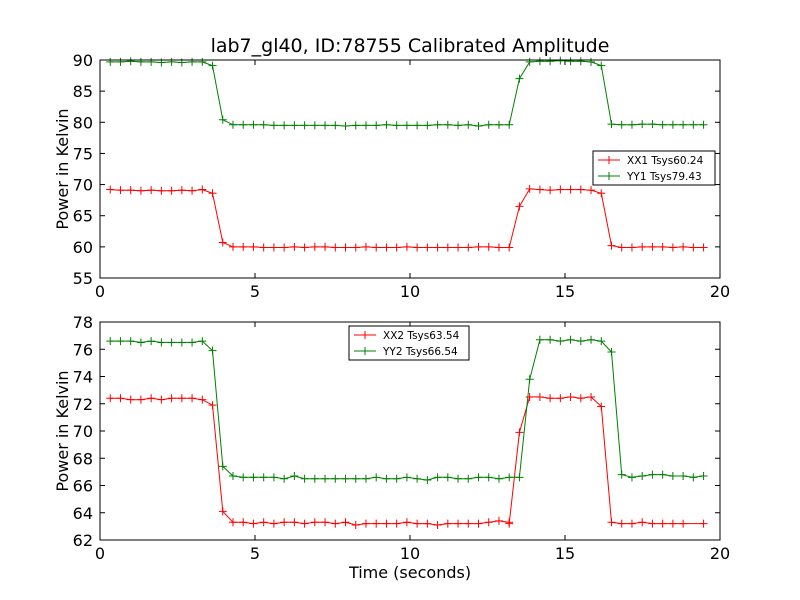  What do you see at coordinates (720, 553) in the screenshot?
I see `x-tick-label: 20` at bounding box center [720, 553].